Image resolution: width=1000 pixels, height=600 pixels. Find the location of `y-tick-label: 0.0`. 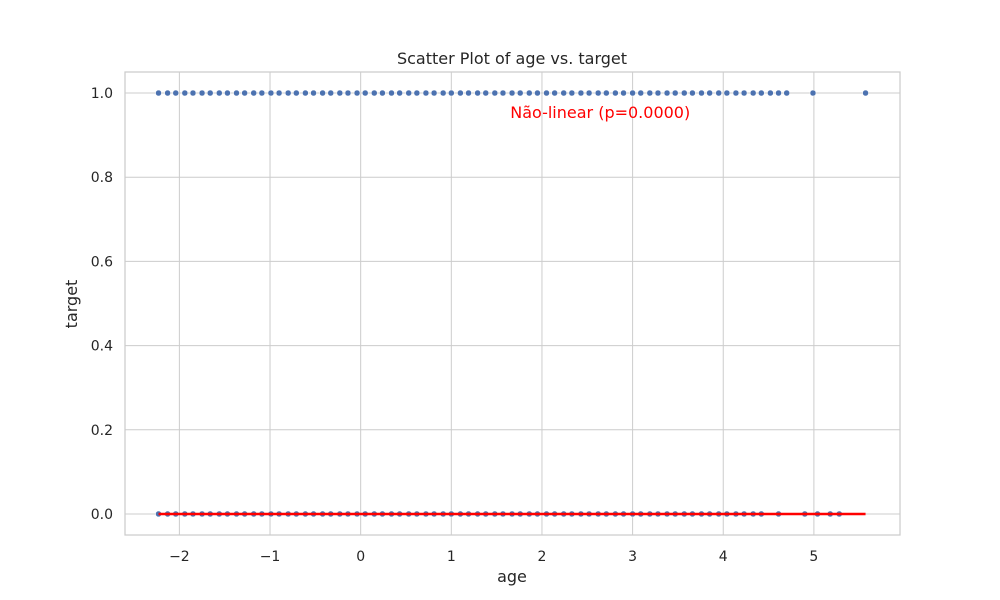

y-tick-label: 0.0 is located at coordinates (102, 515).